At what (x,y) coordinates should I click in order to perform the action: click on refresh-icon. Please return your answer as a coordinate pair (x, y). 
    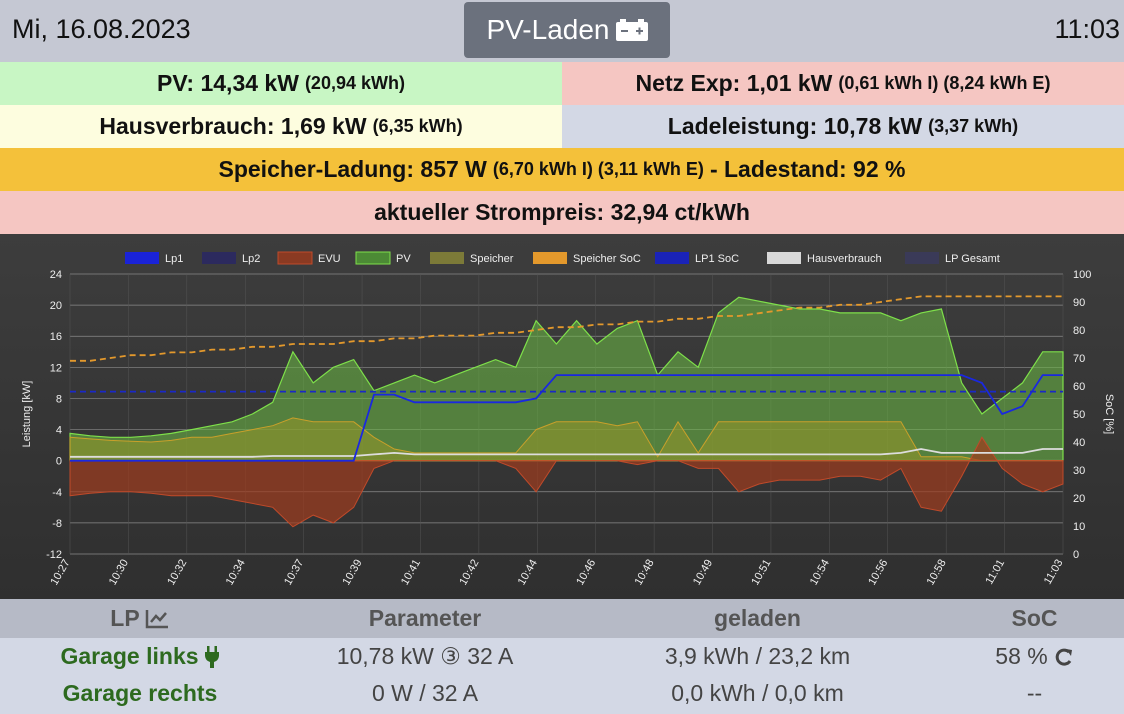
    Looking at the image, I should click on (1064, 657).